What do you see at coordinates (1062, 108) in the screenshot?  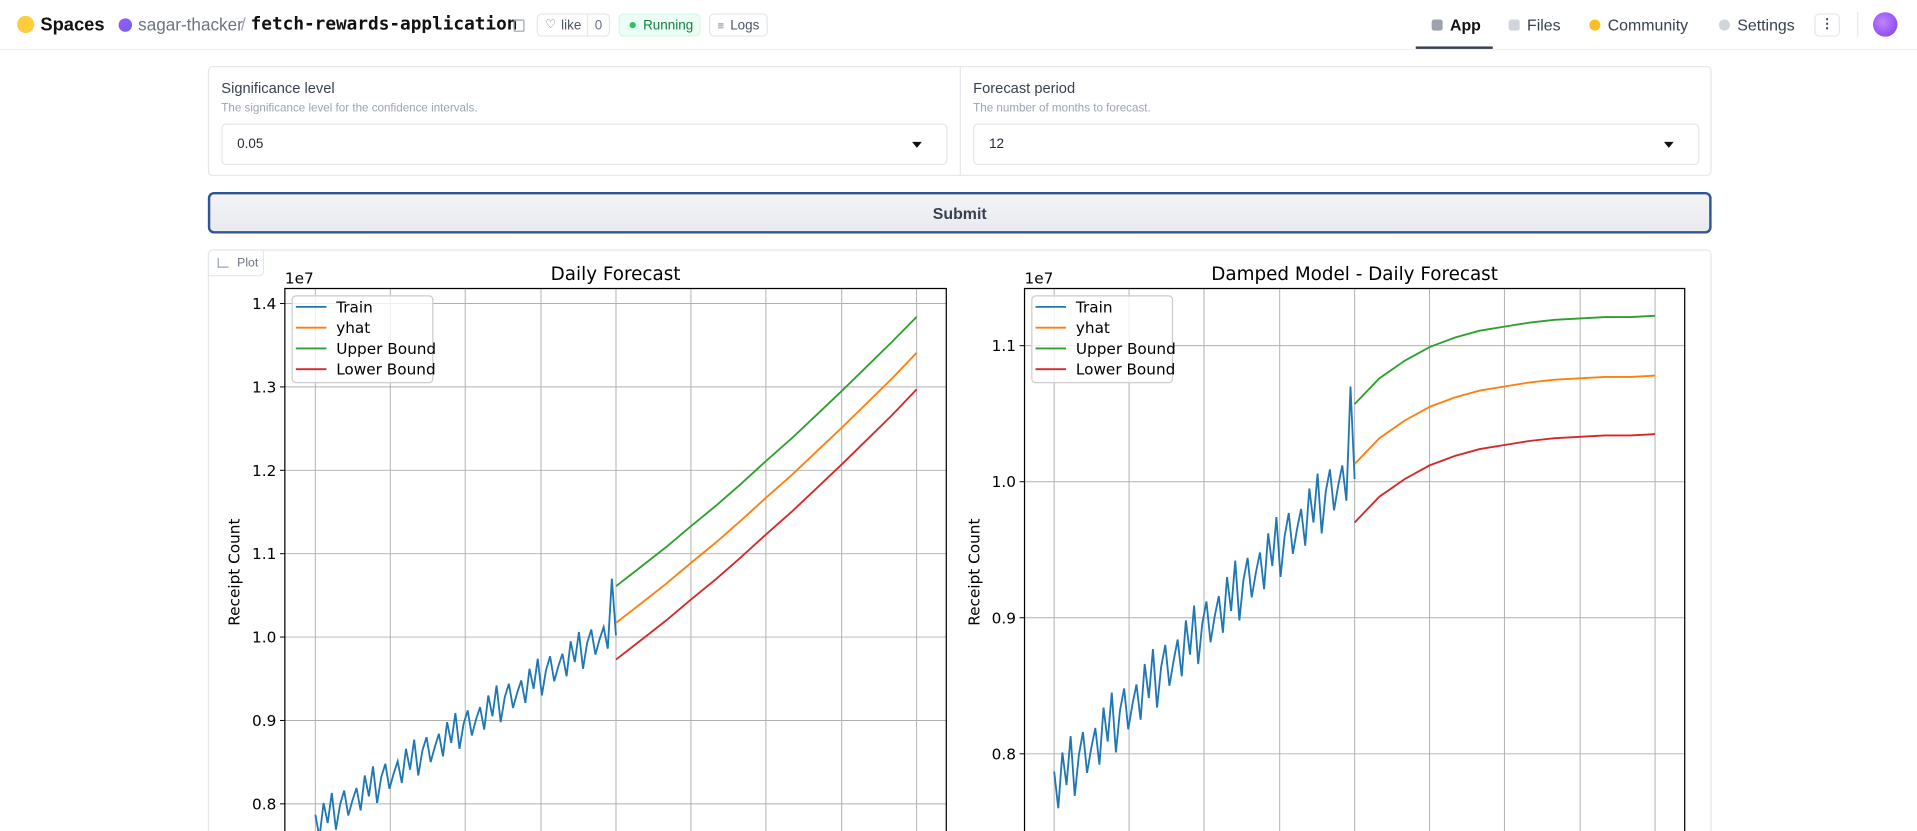 I see `field-hint: The number of months to forecast.` at bounding box center [1062, 108].